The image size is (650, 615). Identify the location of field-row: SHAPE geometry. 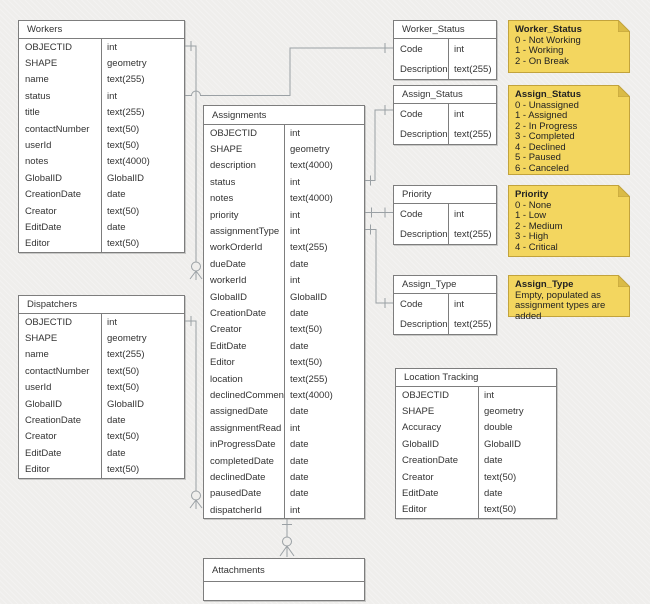
(101, 63).